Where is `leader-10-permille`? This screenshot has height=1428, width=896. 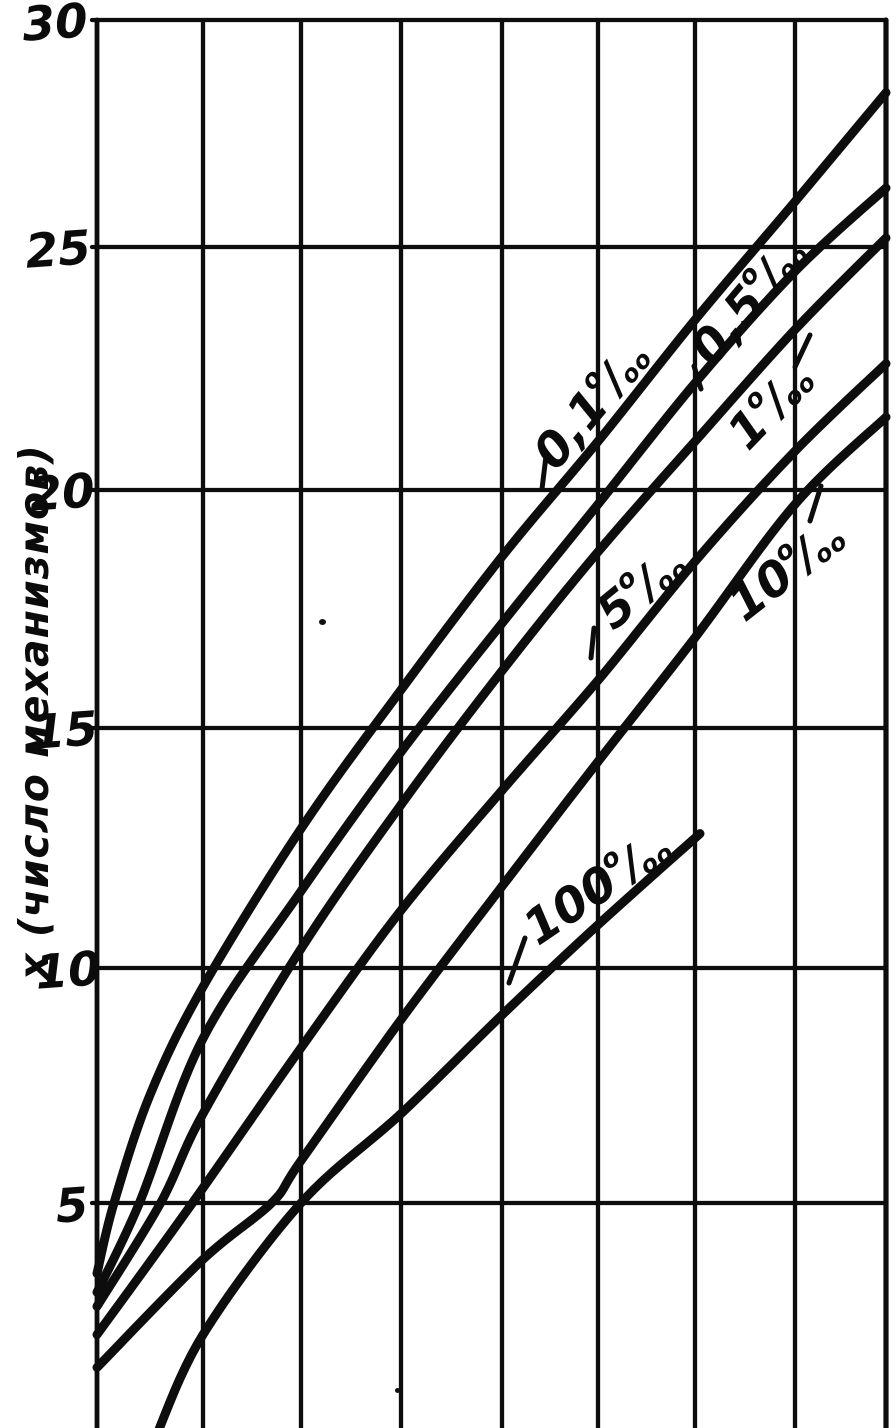
leader-10-permille is located at coordinates (815, 503).